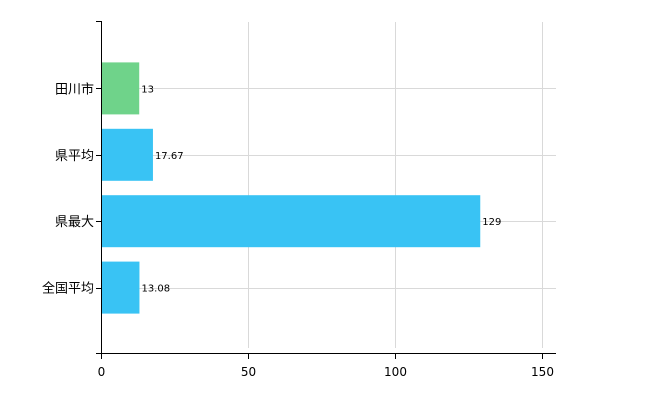  I want to click on category-label: 県平均, so click(74, 156).